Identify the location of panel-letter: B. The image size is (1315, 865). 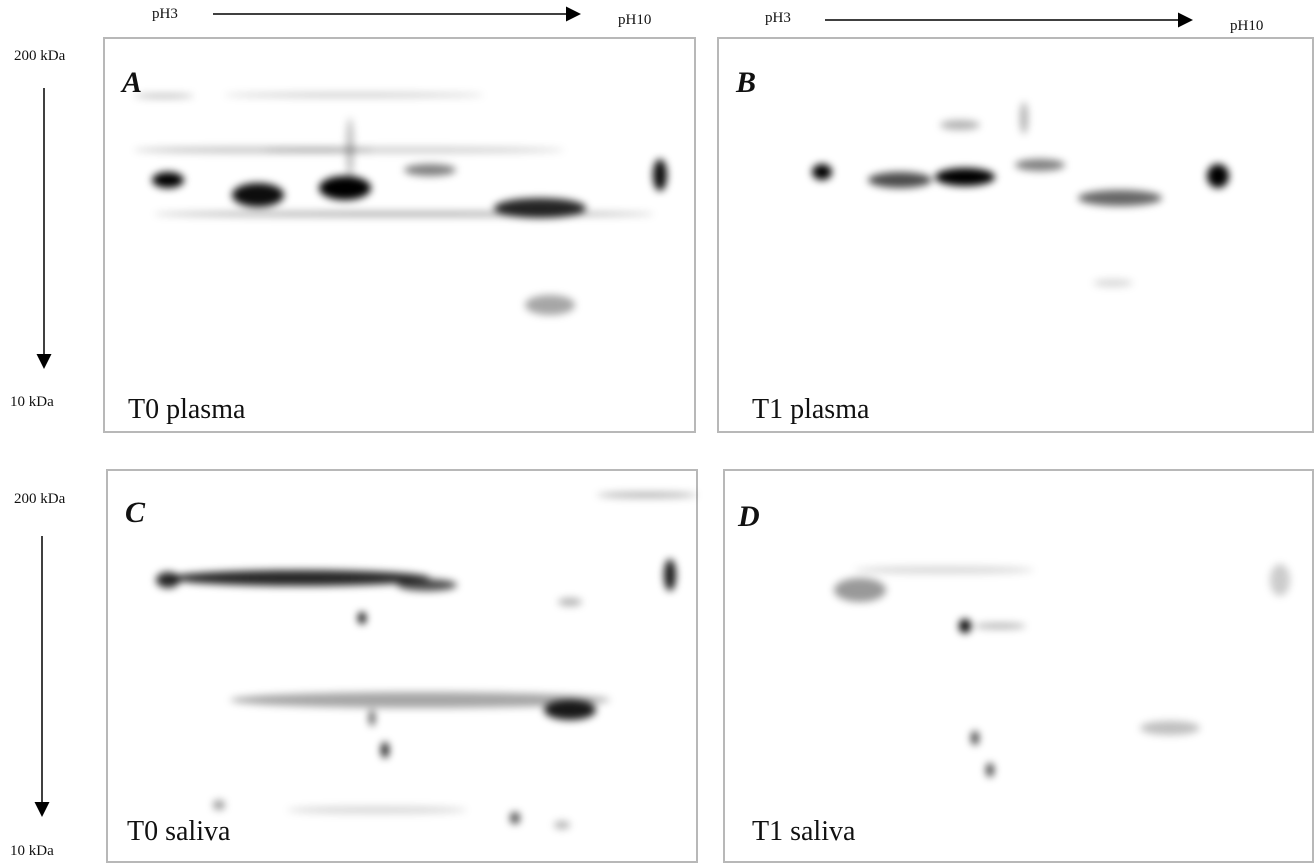
(745, 82).